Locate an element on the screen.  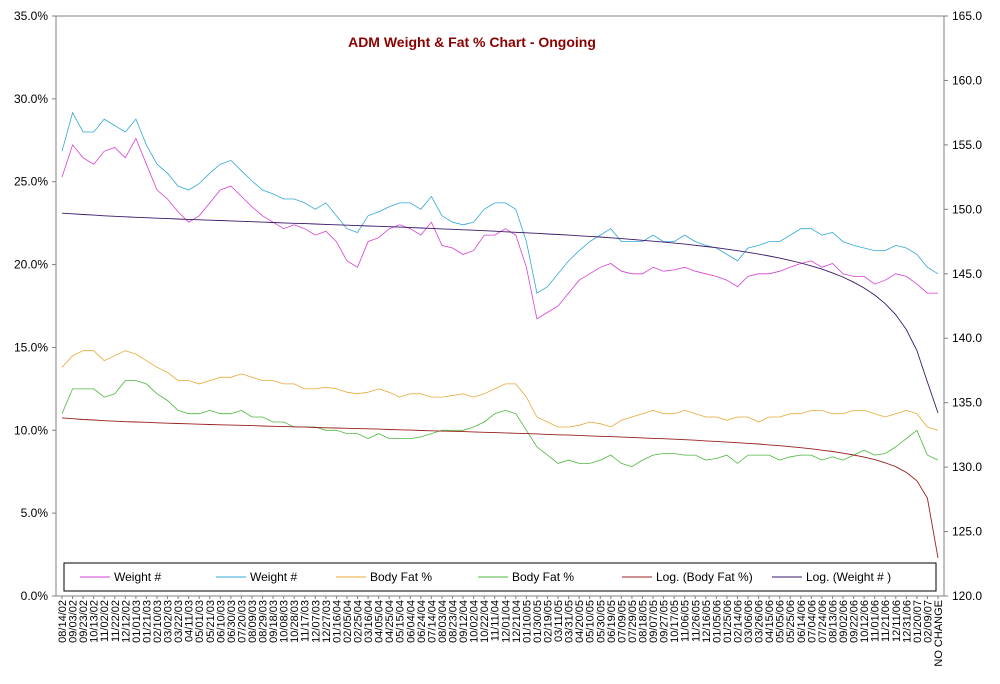
x-tick-label: 09/18/03 is located at coordinates (274, 621).